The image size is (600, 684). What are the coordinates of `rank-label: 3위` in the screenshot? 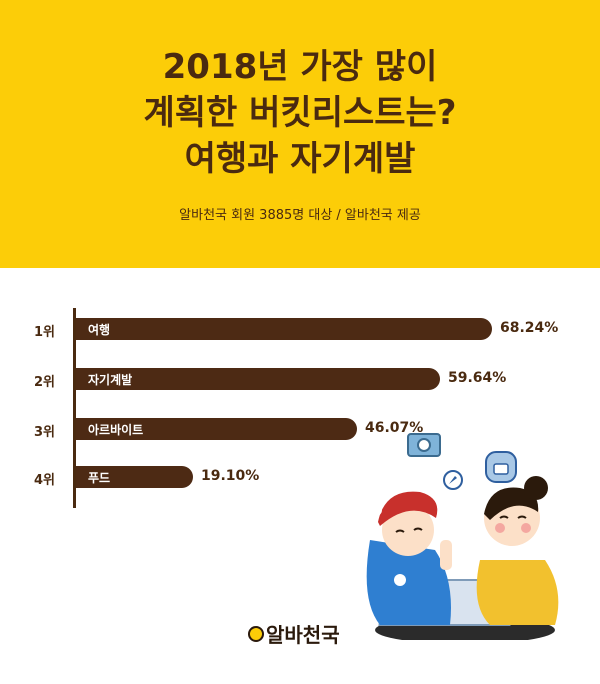 It's located at (45, 432).